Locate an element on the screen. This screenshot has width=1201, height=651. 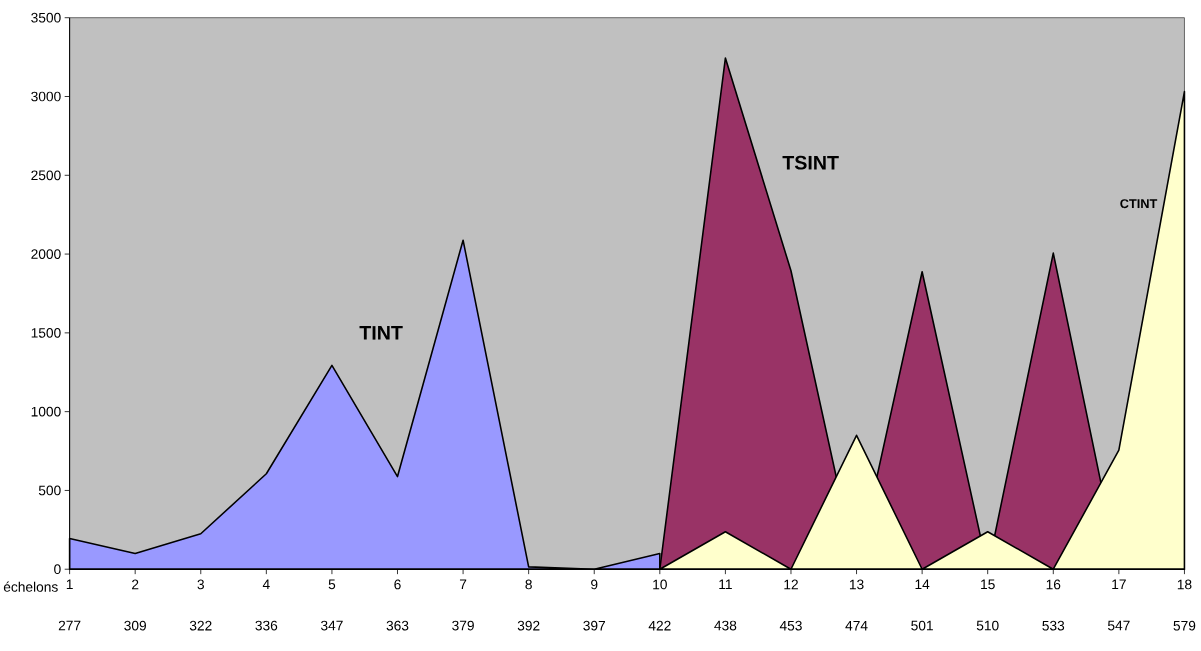
category-label: 14 501 is located at coordinates (922, 605).